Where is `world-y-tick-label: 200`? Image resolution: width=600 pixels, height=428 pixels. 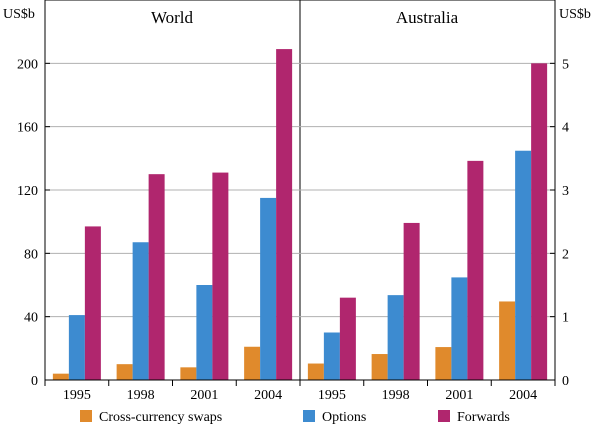
world-y-tick-label: 200 is located at coordinates (27, 64).